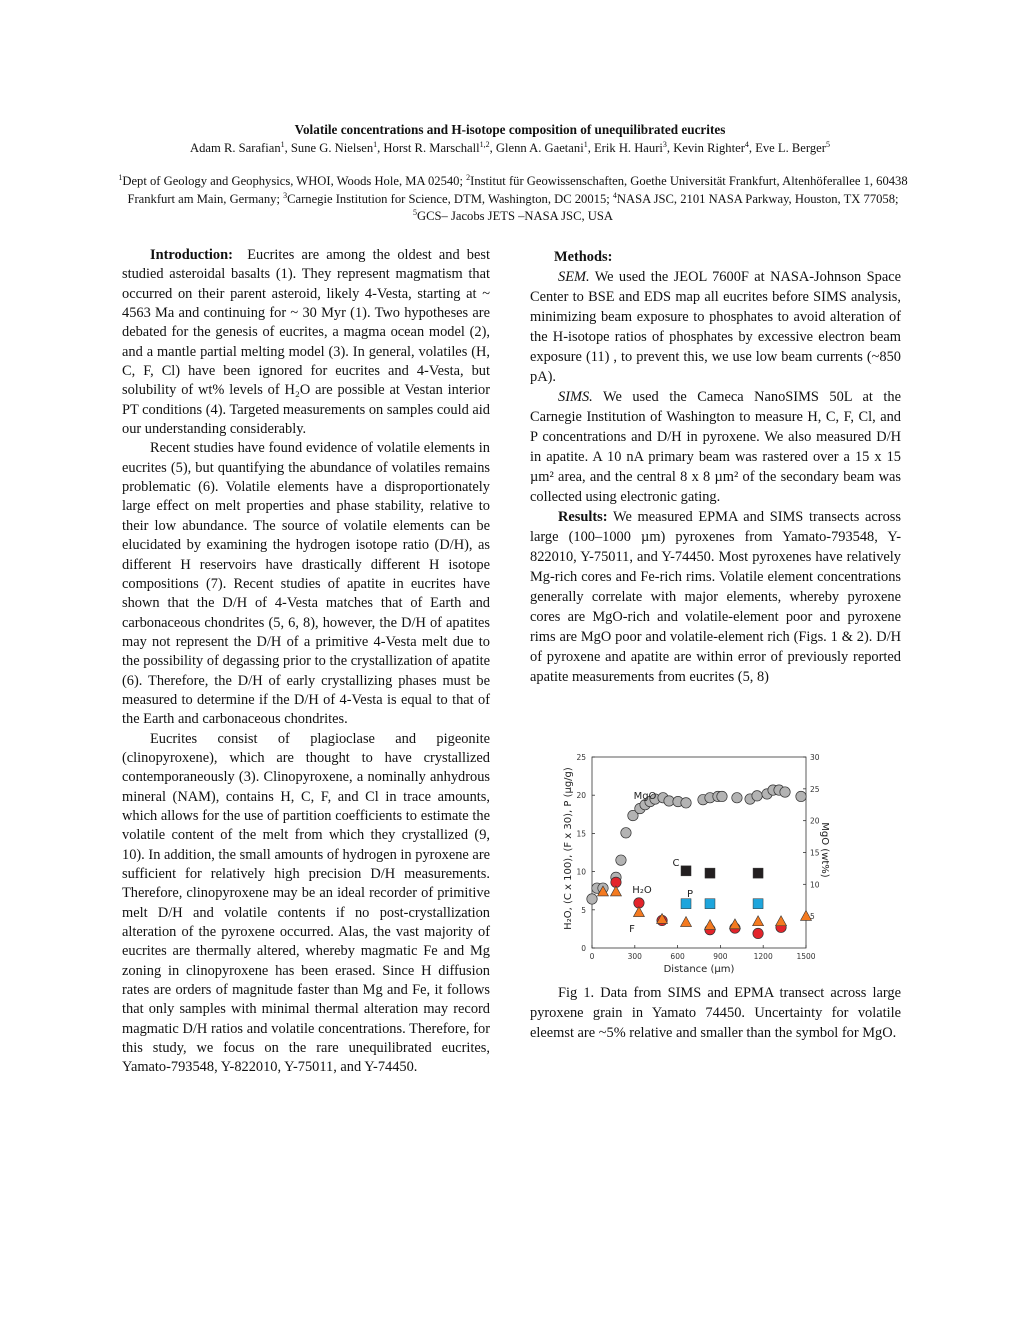 This screenshot has height=1320, width=1020. Describe the element at coordinates (614, 195) in the screenshot. I see `affiliation-number: 4` at that location.